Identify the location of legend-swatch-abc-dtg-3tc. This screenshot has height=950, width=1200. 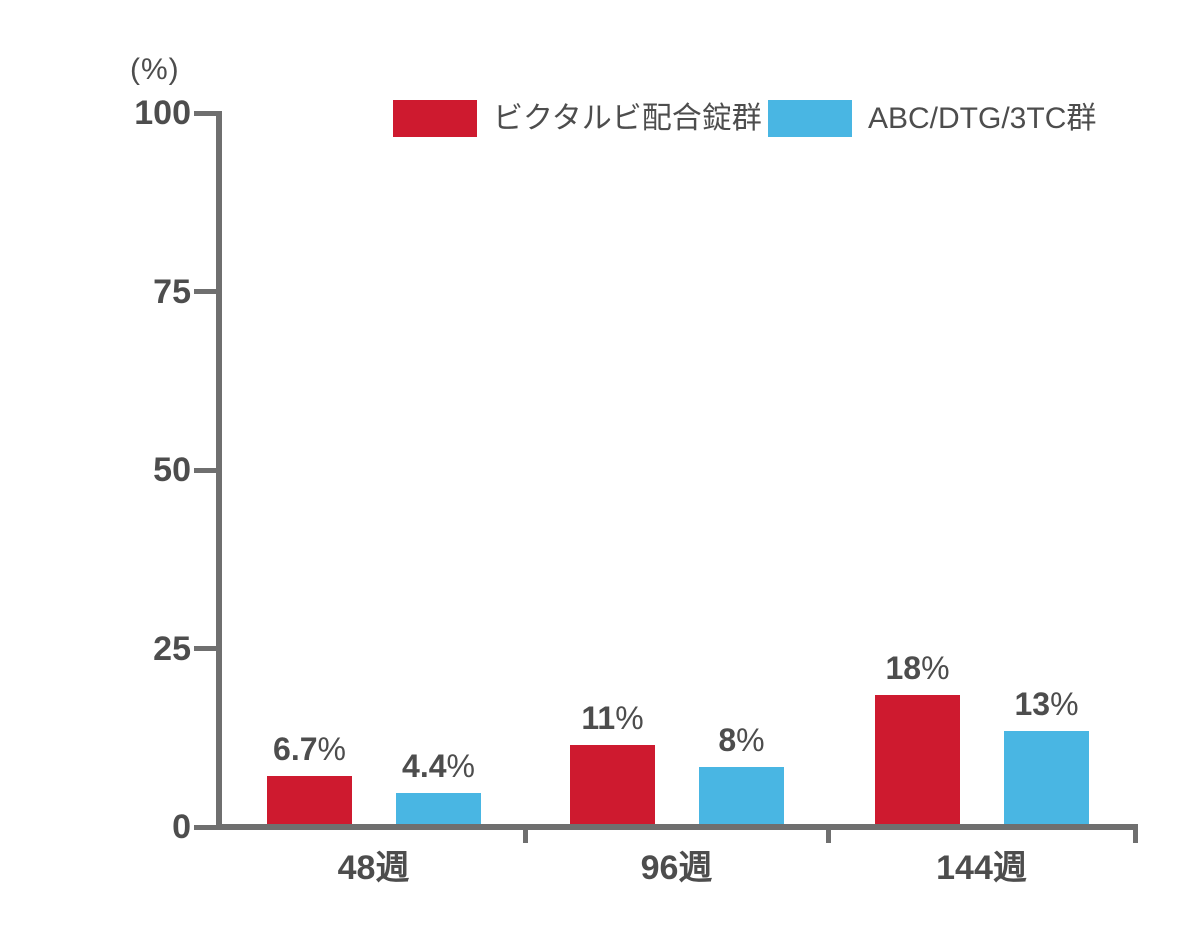
(810, 118).